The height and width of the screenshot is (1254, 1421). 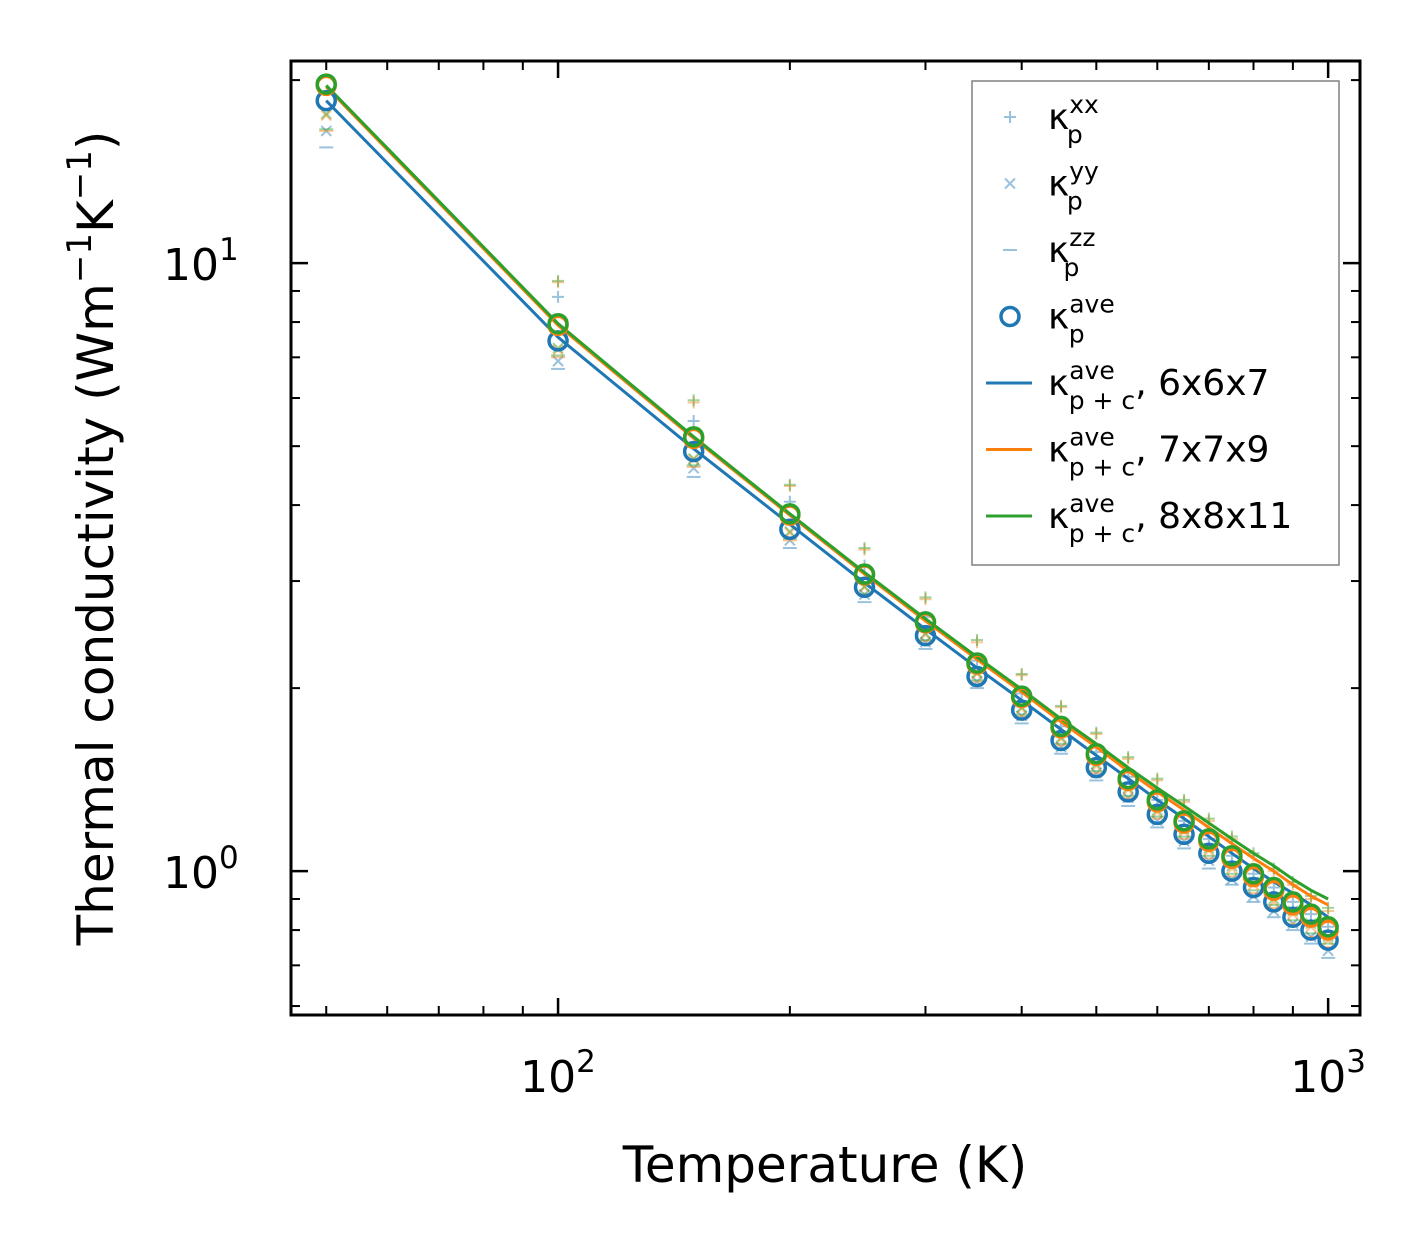 What do you see at coordinates (1081, 319) in the screenshot?
I see `legend-entry-3: κave p` at bounding box center [1081, 319].